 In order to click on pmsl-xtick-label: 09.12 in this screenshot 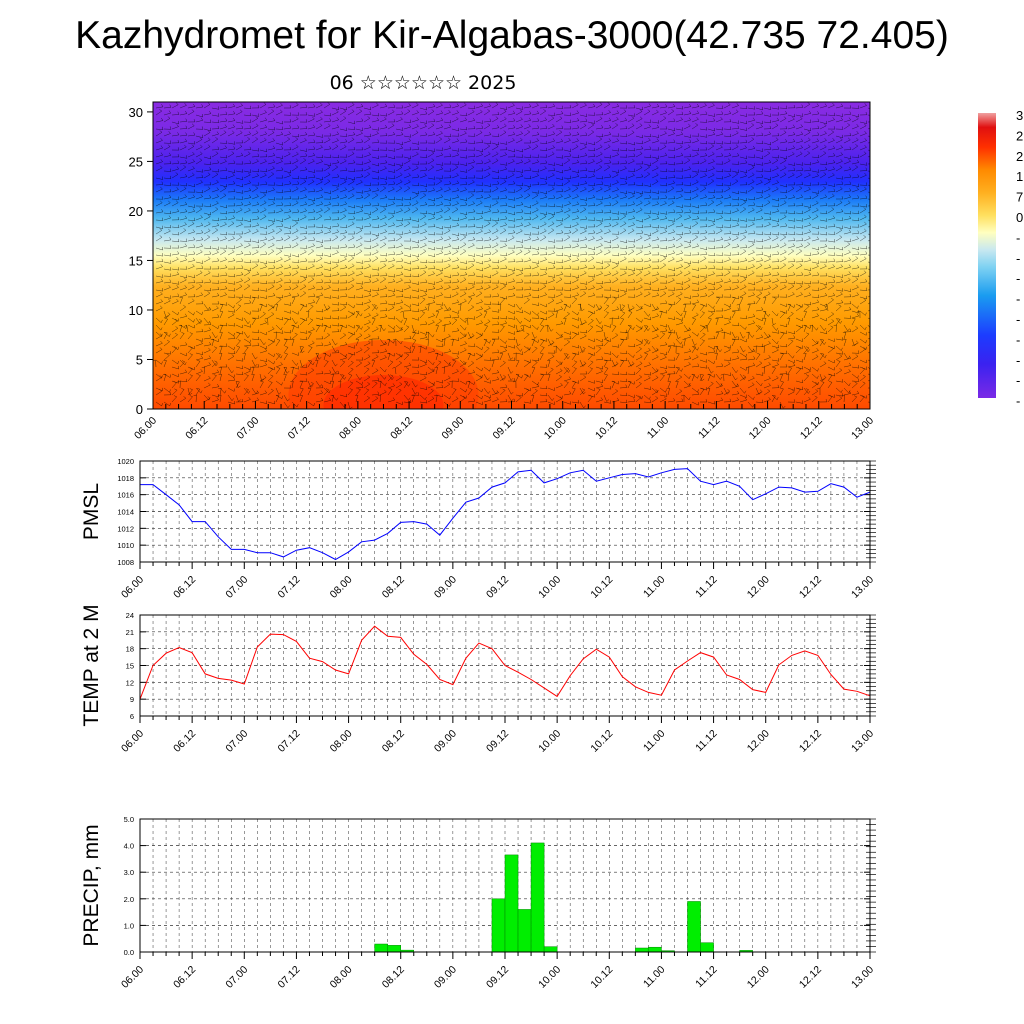, I will do `click(497, 587)`.